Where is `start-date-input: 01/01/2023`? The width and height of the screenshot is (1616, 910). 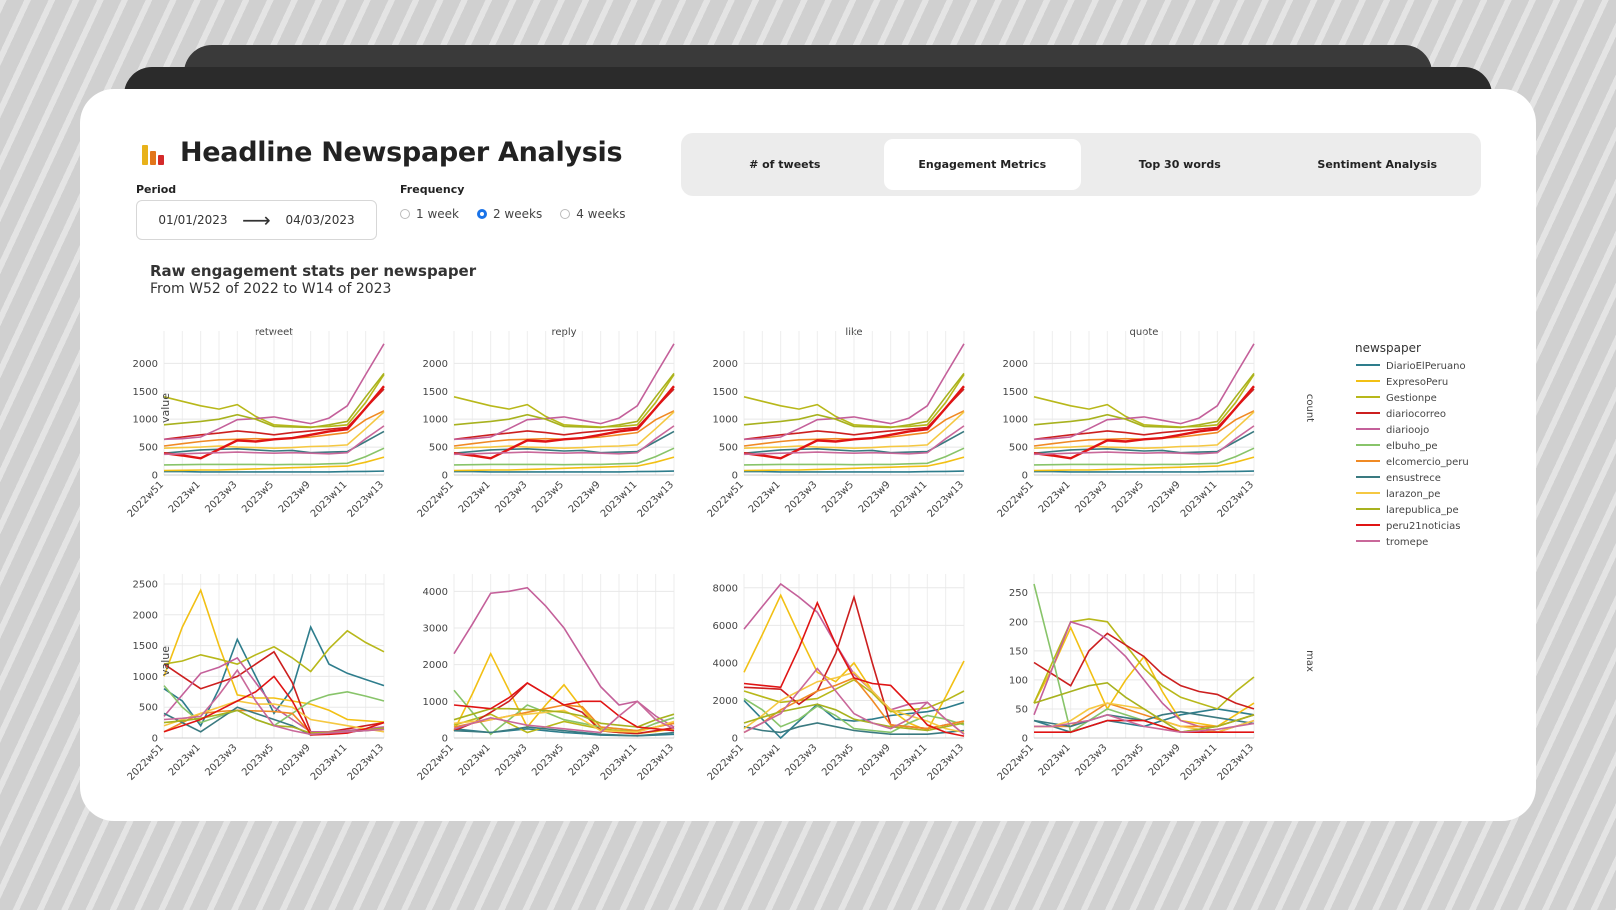
start-date-input: 01/01/2023 is located at coordinates (193, 220).